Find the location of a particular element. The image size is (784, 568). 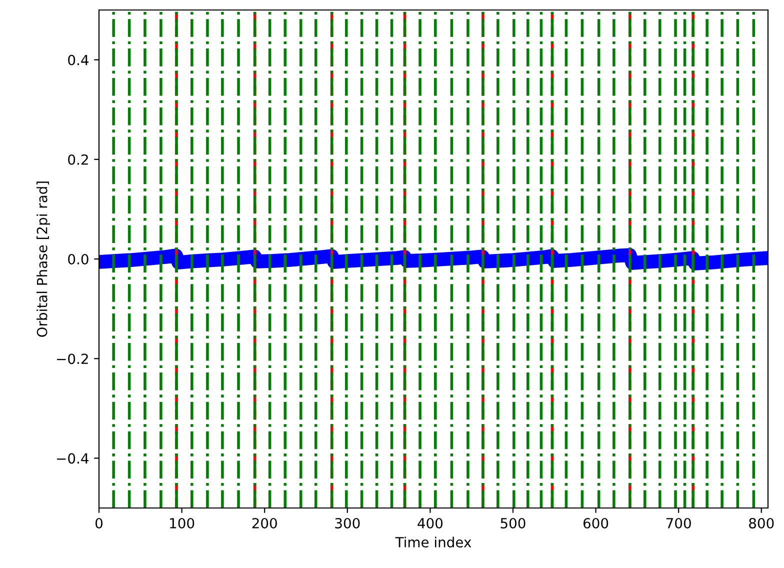

x-tick-label: 200 is located at coordinates (264, 523).